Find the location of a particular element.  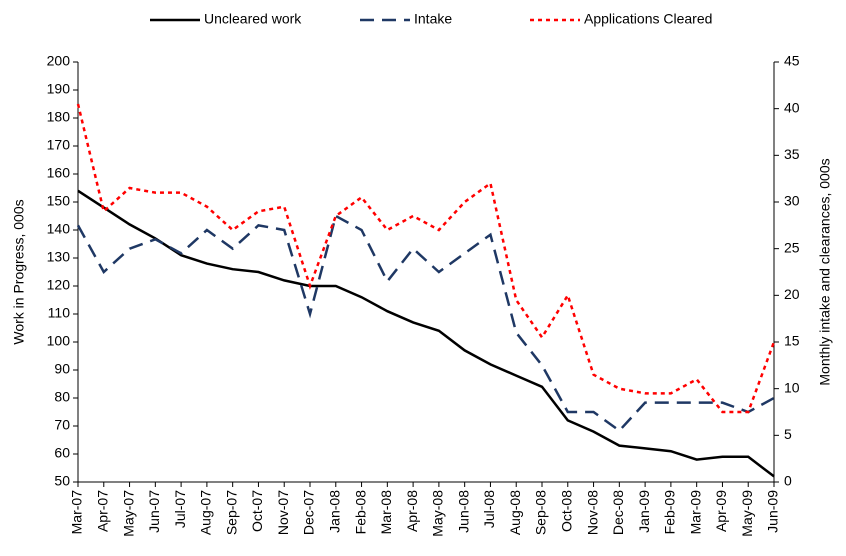

x-tick-label: Sep-08 is located at coordinates (541, 512).